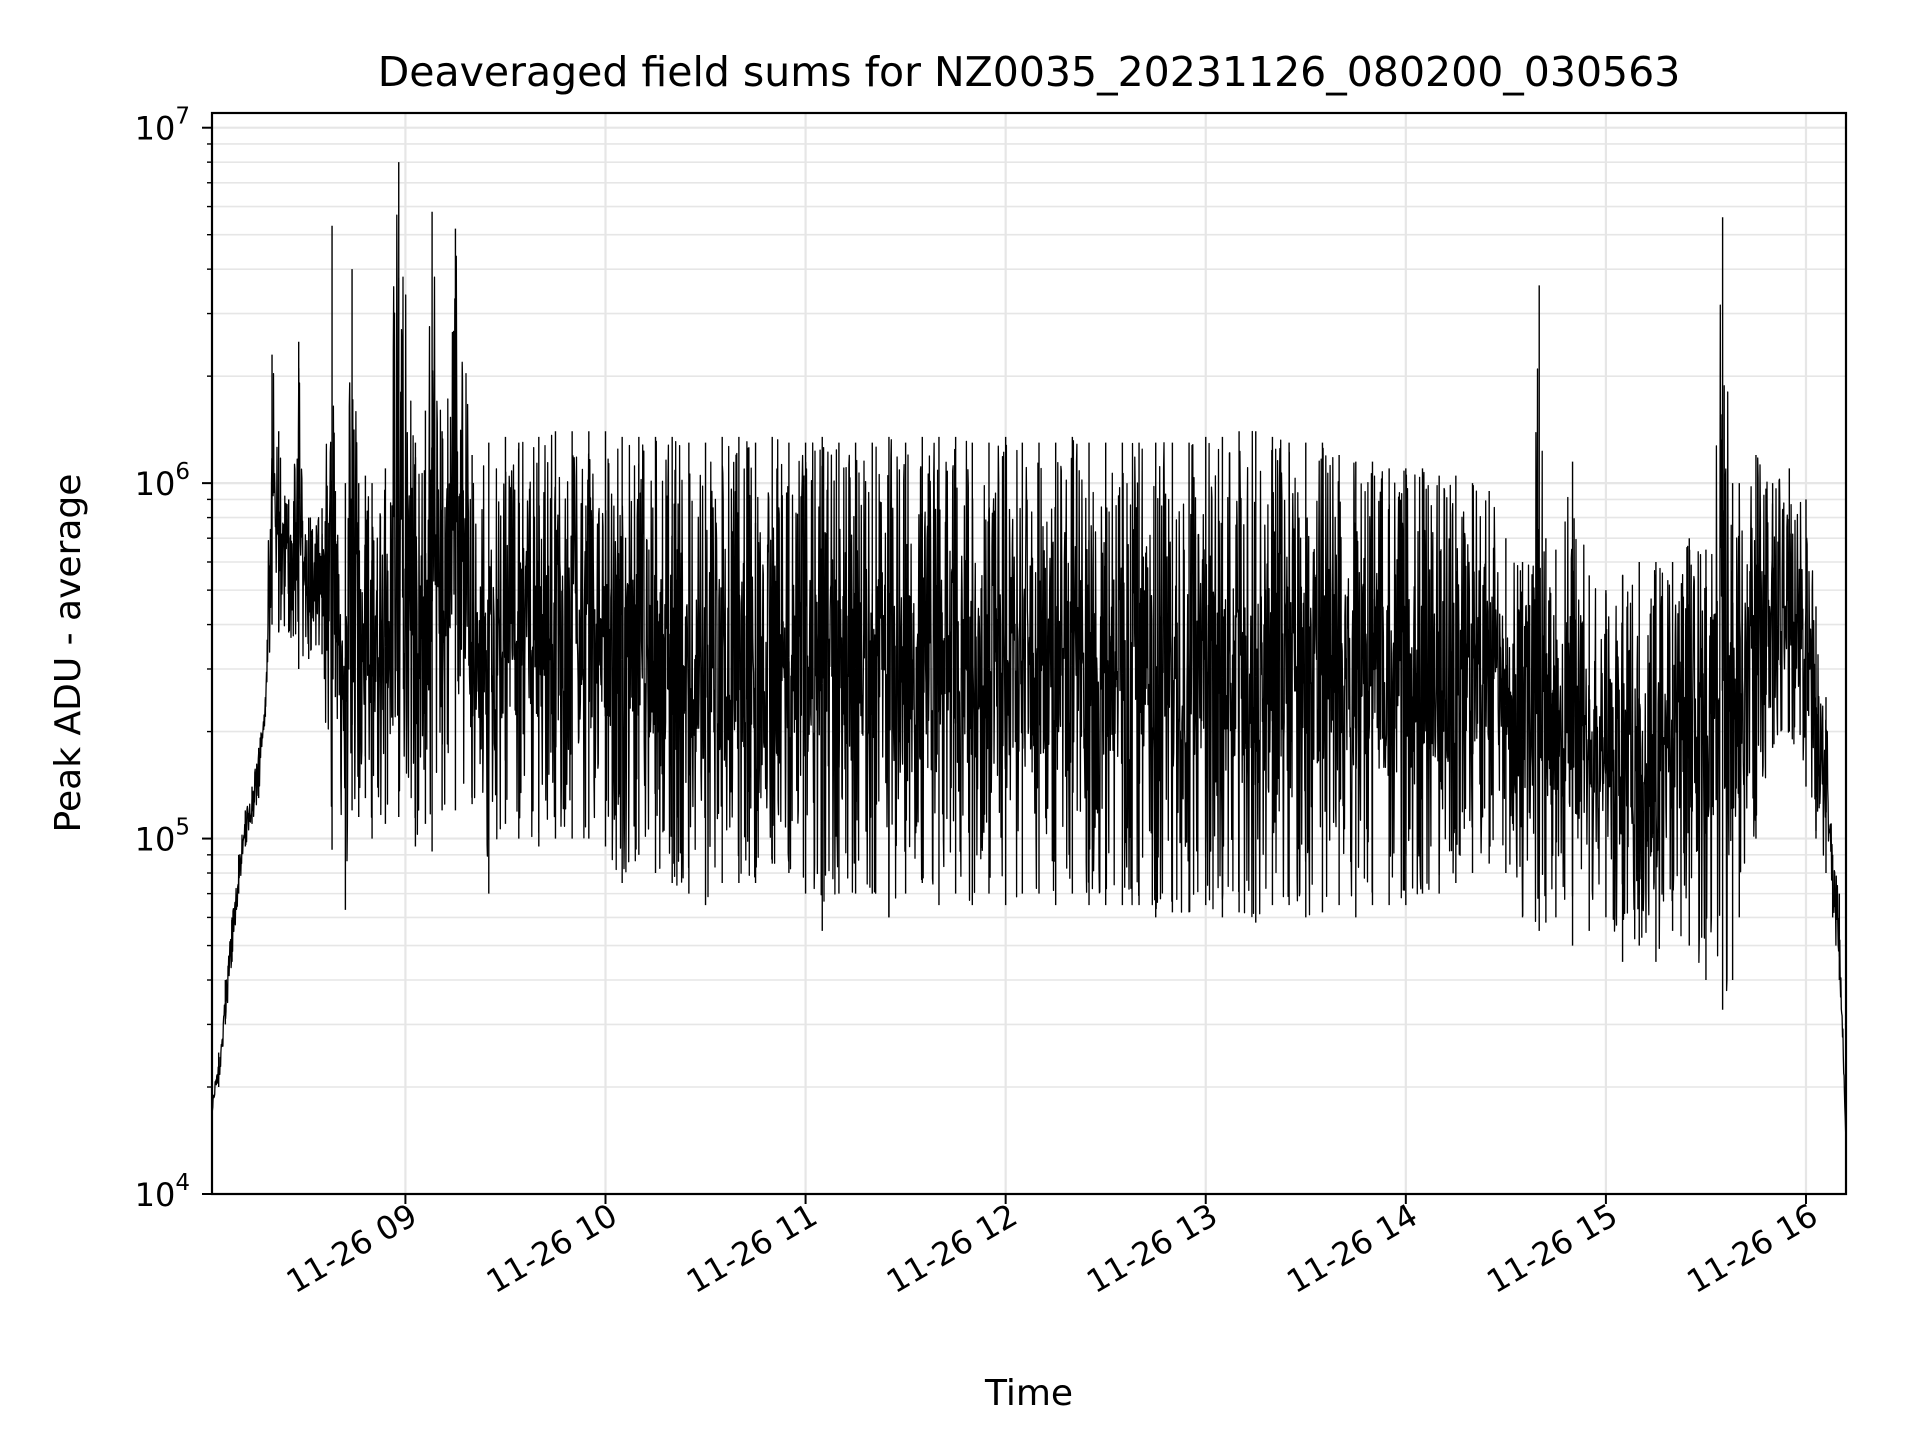 The height and width of the screenshot is (1440, 1920). Describe the element at coordinates (1028, 1393) in the screenshot. I see `x-axis-label: Time` at that location.